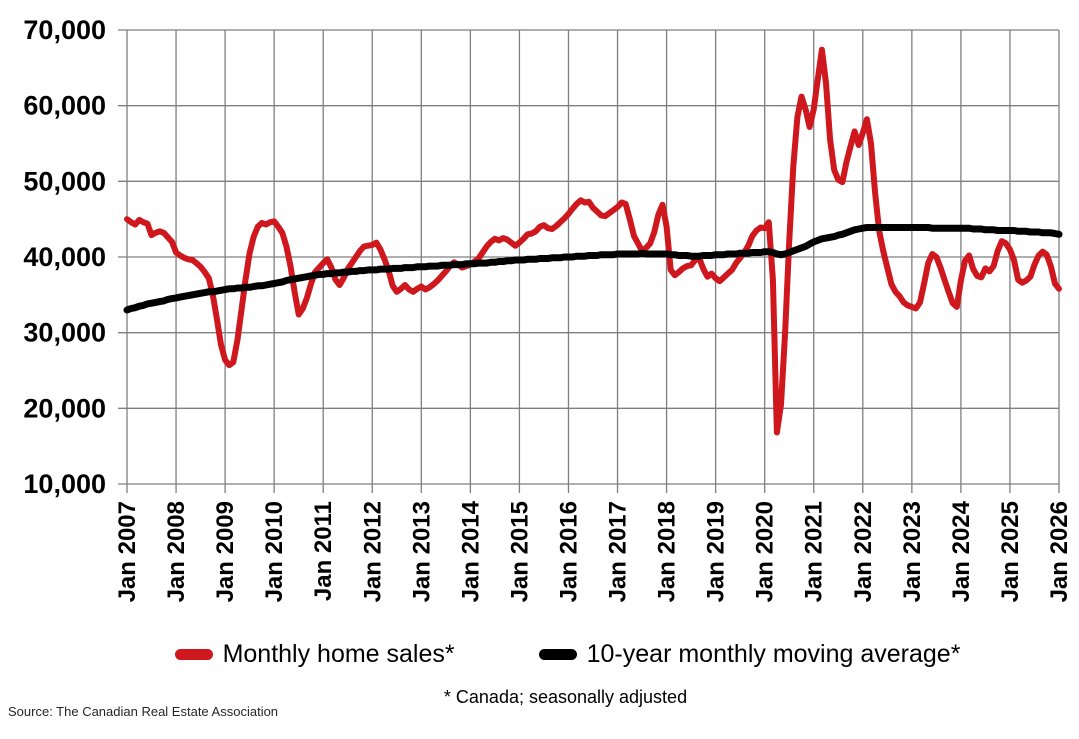 The height and width of the screenshot is (739, 1079). Describe the element at coordinates (176, 551) in the screenshot. I see `x-tick-label: Jan 2008` at that location.